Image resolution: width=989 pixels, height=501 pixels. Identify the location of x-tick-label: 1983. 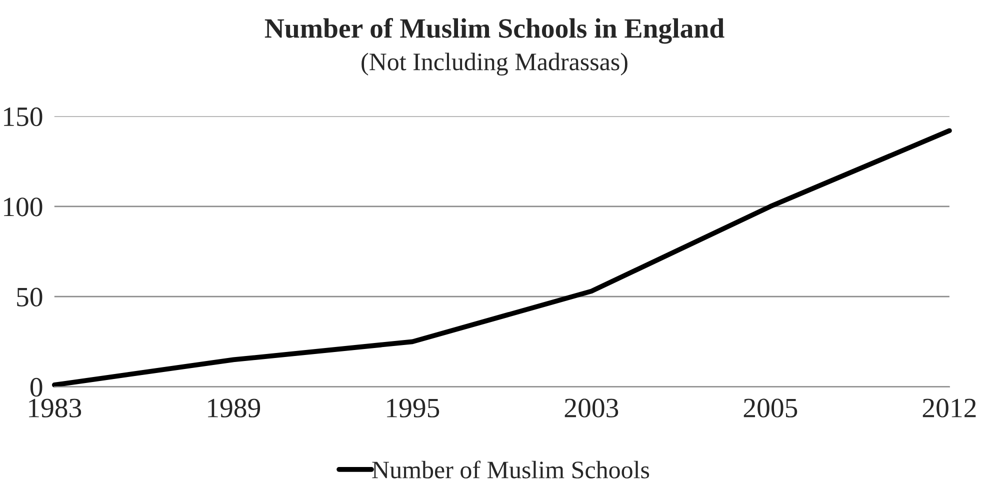
(55, 408).